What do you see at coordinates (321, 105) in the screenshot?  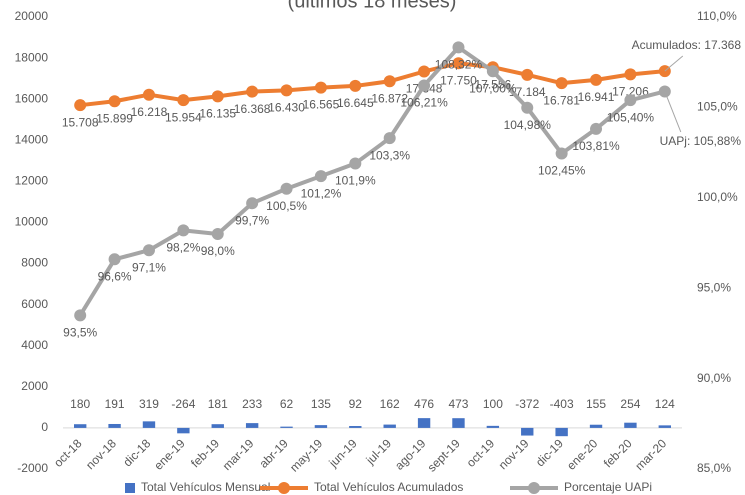 I see `data-label: 16.565` at bounding box center [321, 105].